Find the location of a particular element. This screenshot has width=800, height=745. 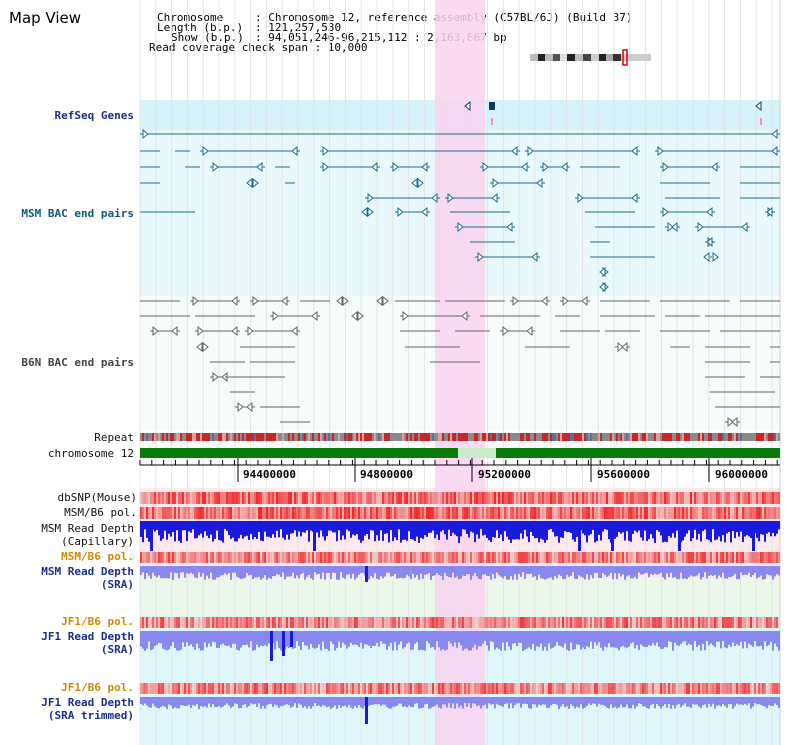

track-label-msm-bac: MSM BAC end pairs is located at coordinates (77, 213).